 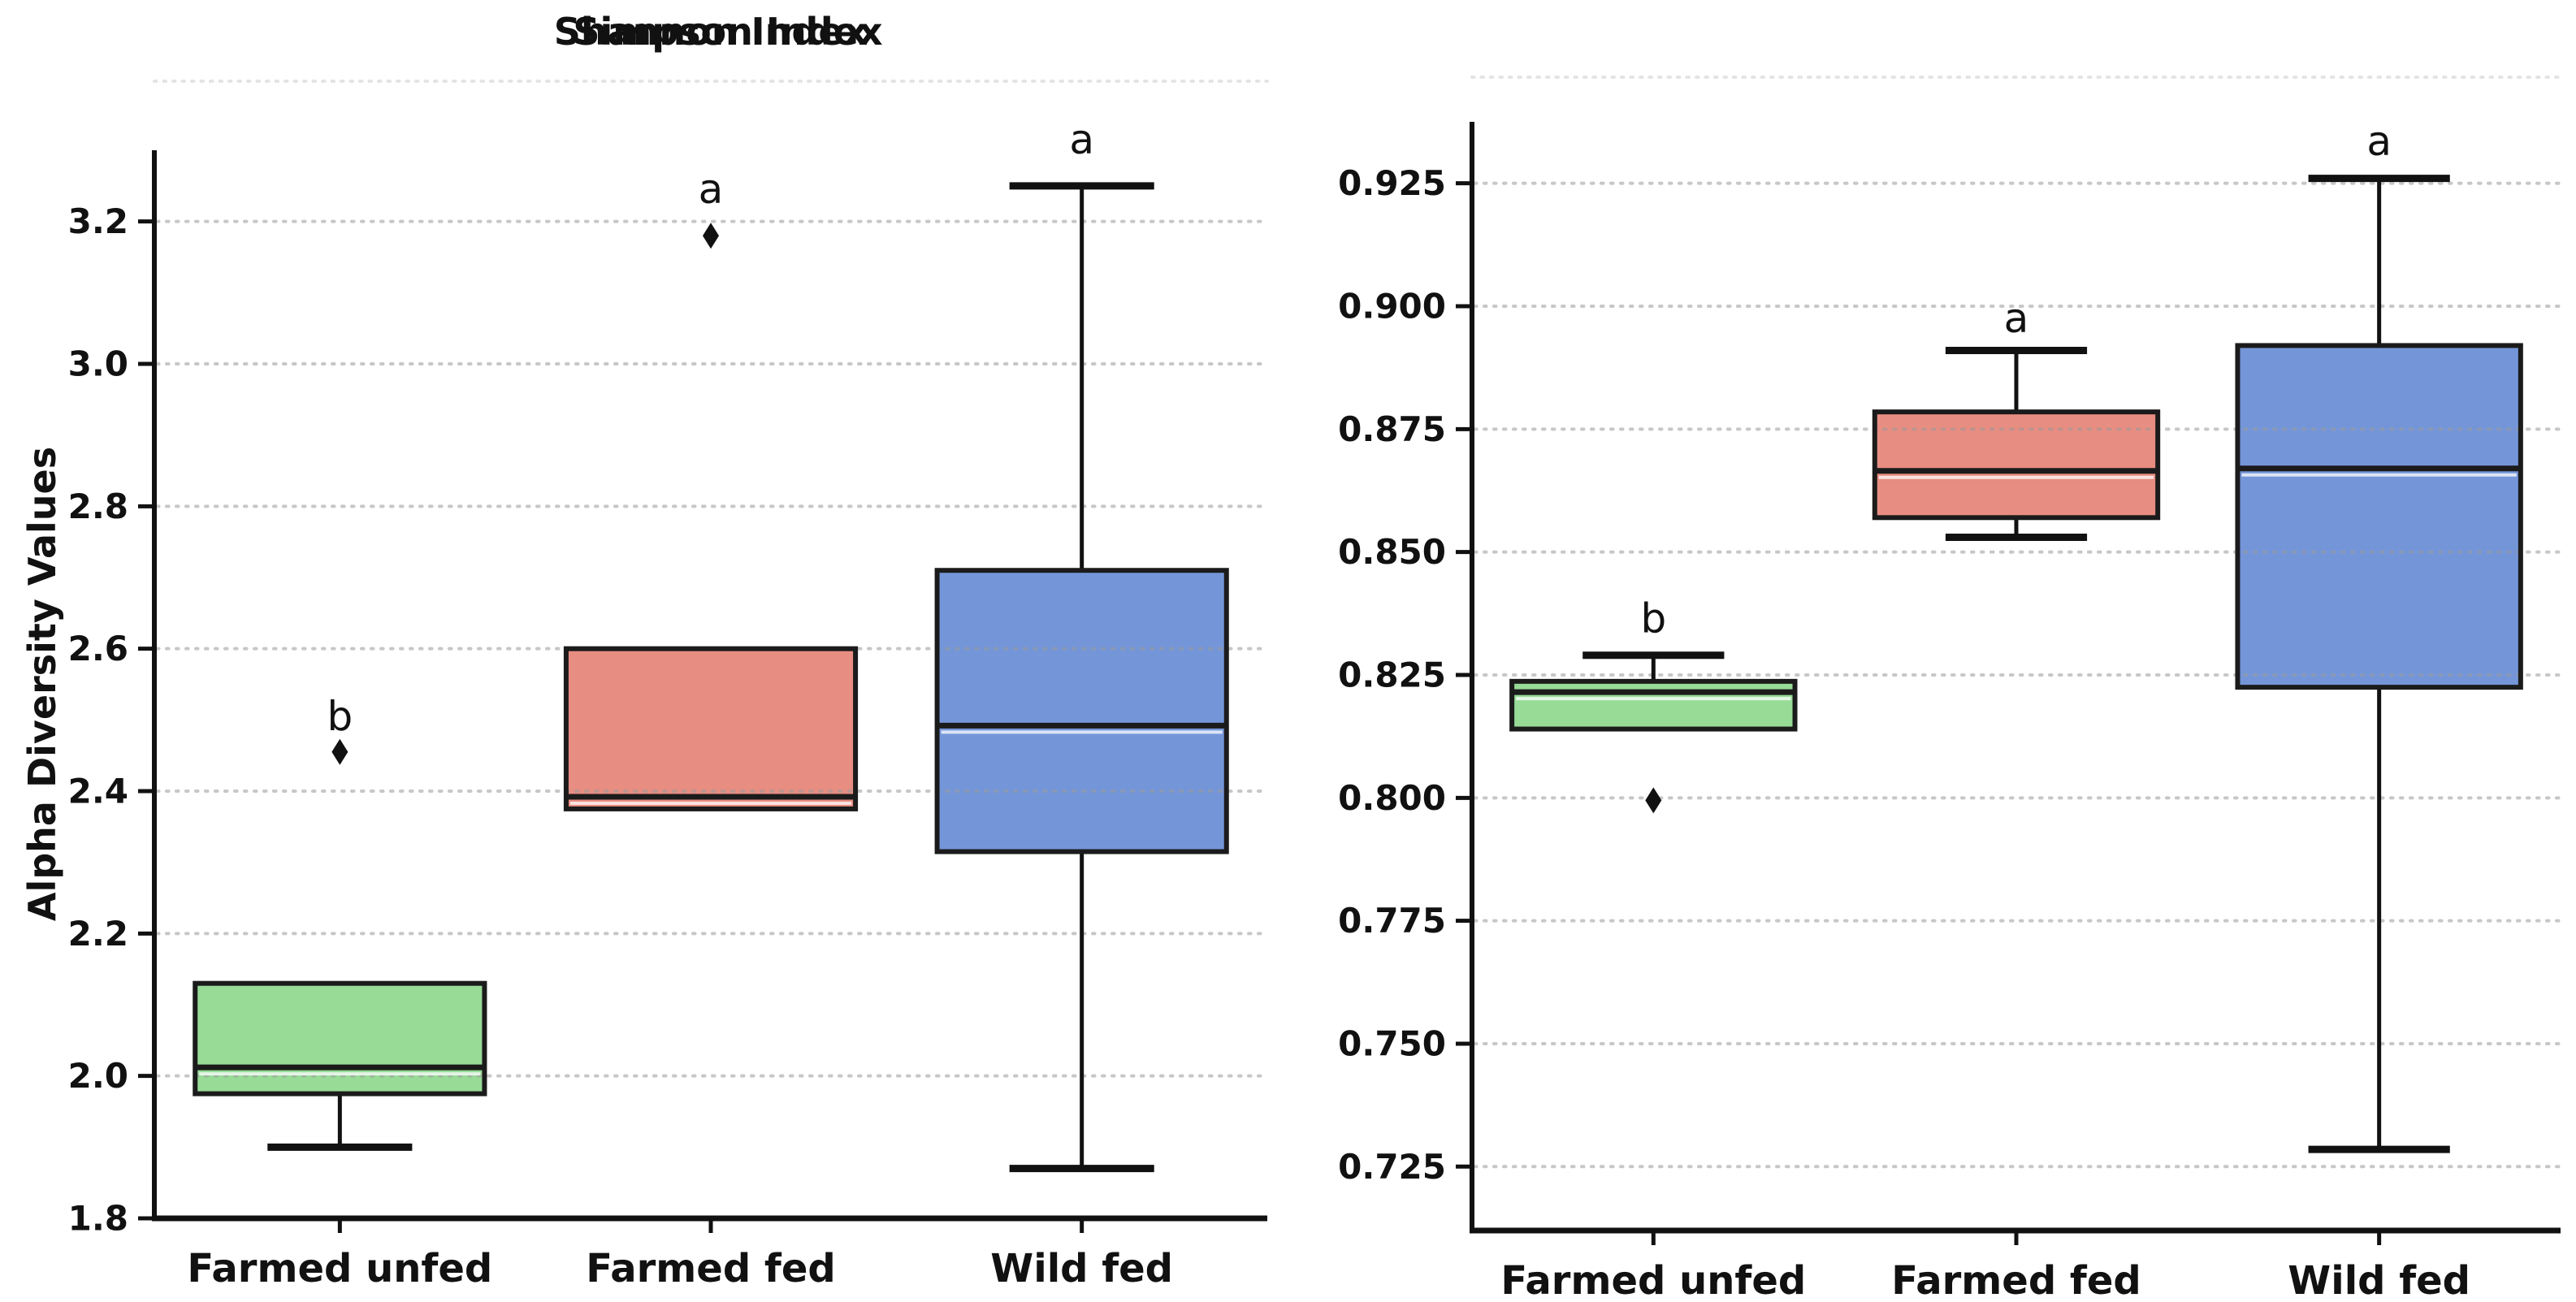 I want to click on y-tick-label: 0.750, so click(x=1392, y=1043).